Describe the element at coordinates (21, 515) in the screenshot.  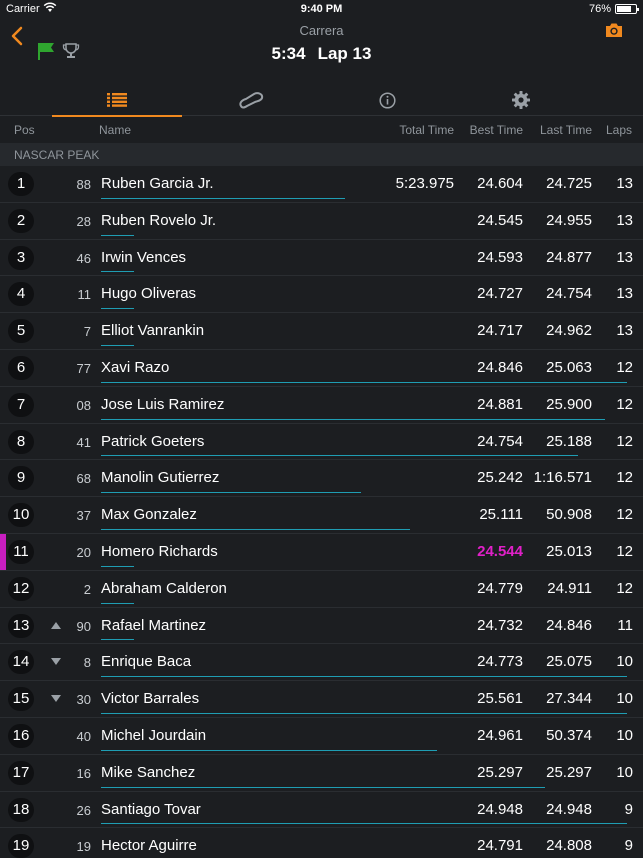
I see `position-badge: 10` at that location.